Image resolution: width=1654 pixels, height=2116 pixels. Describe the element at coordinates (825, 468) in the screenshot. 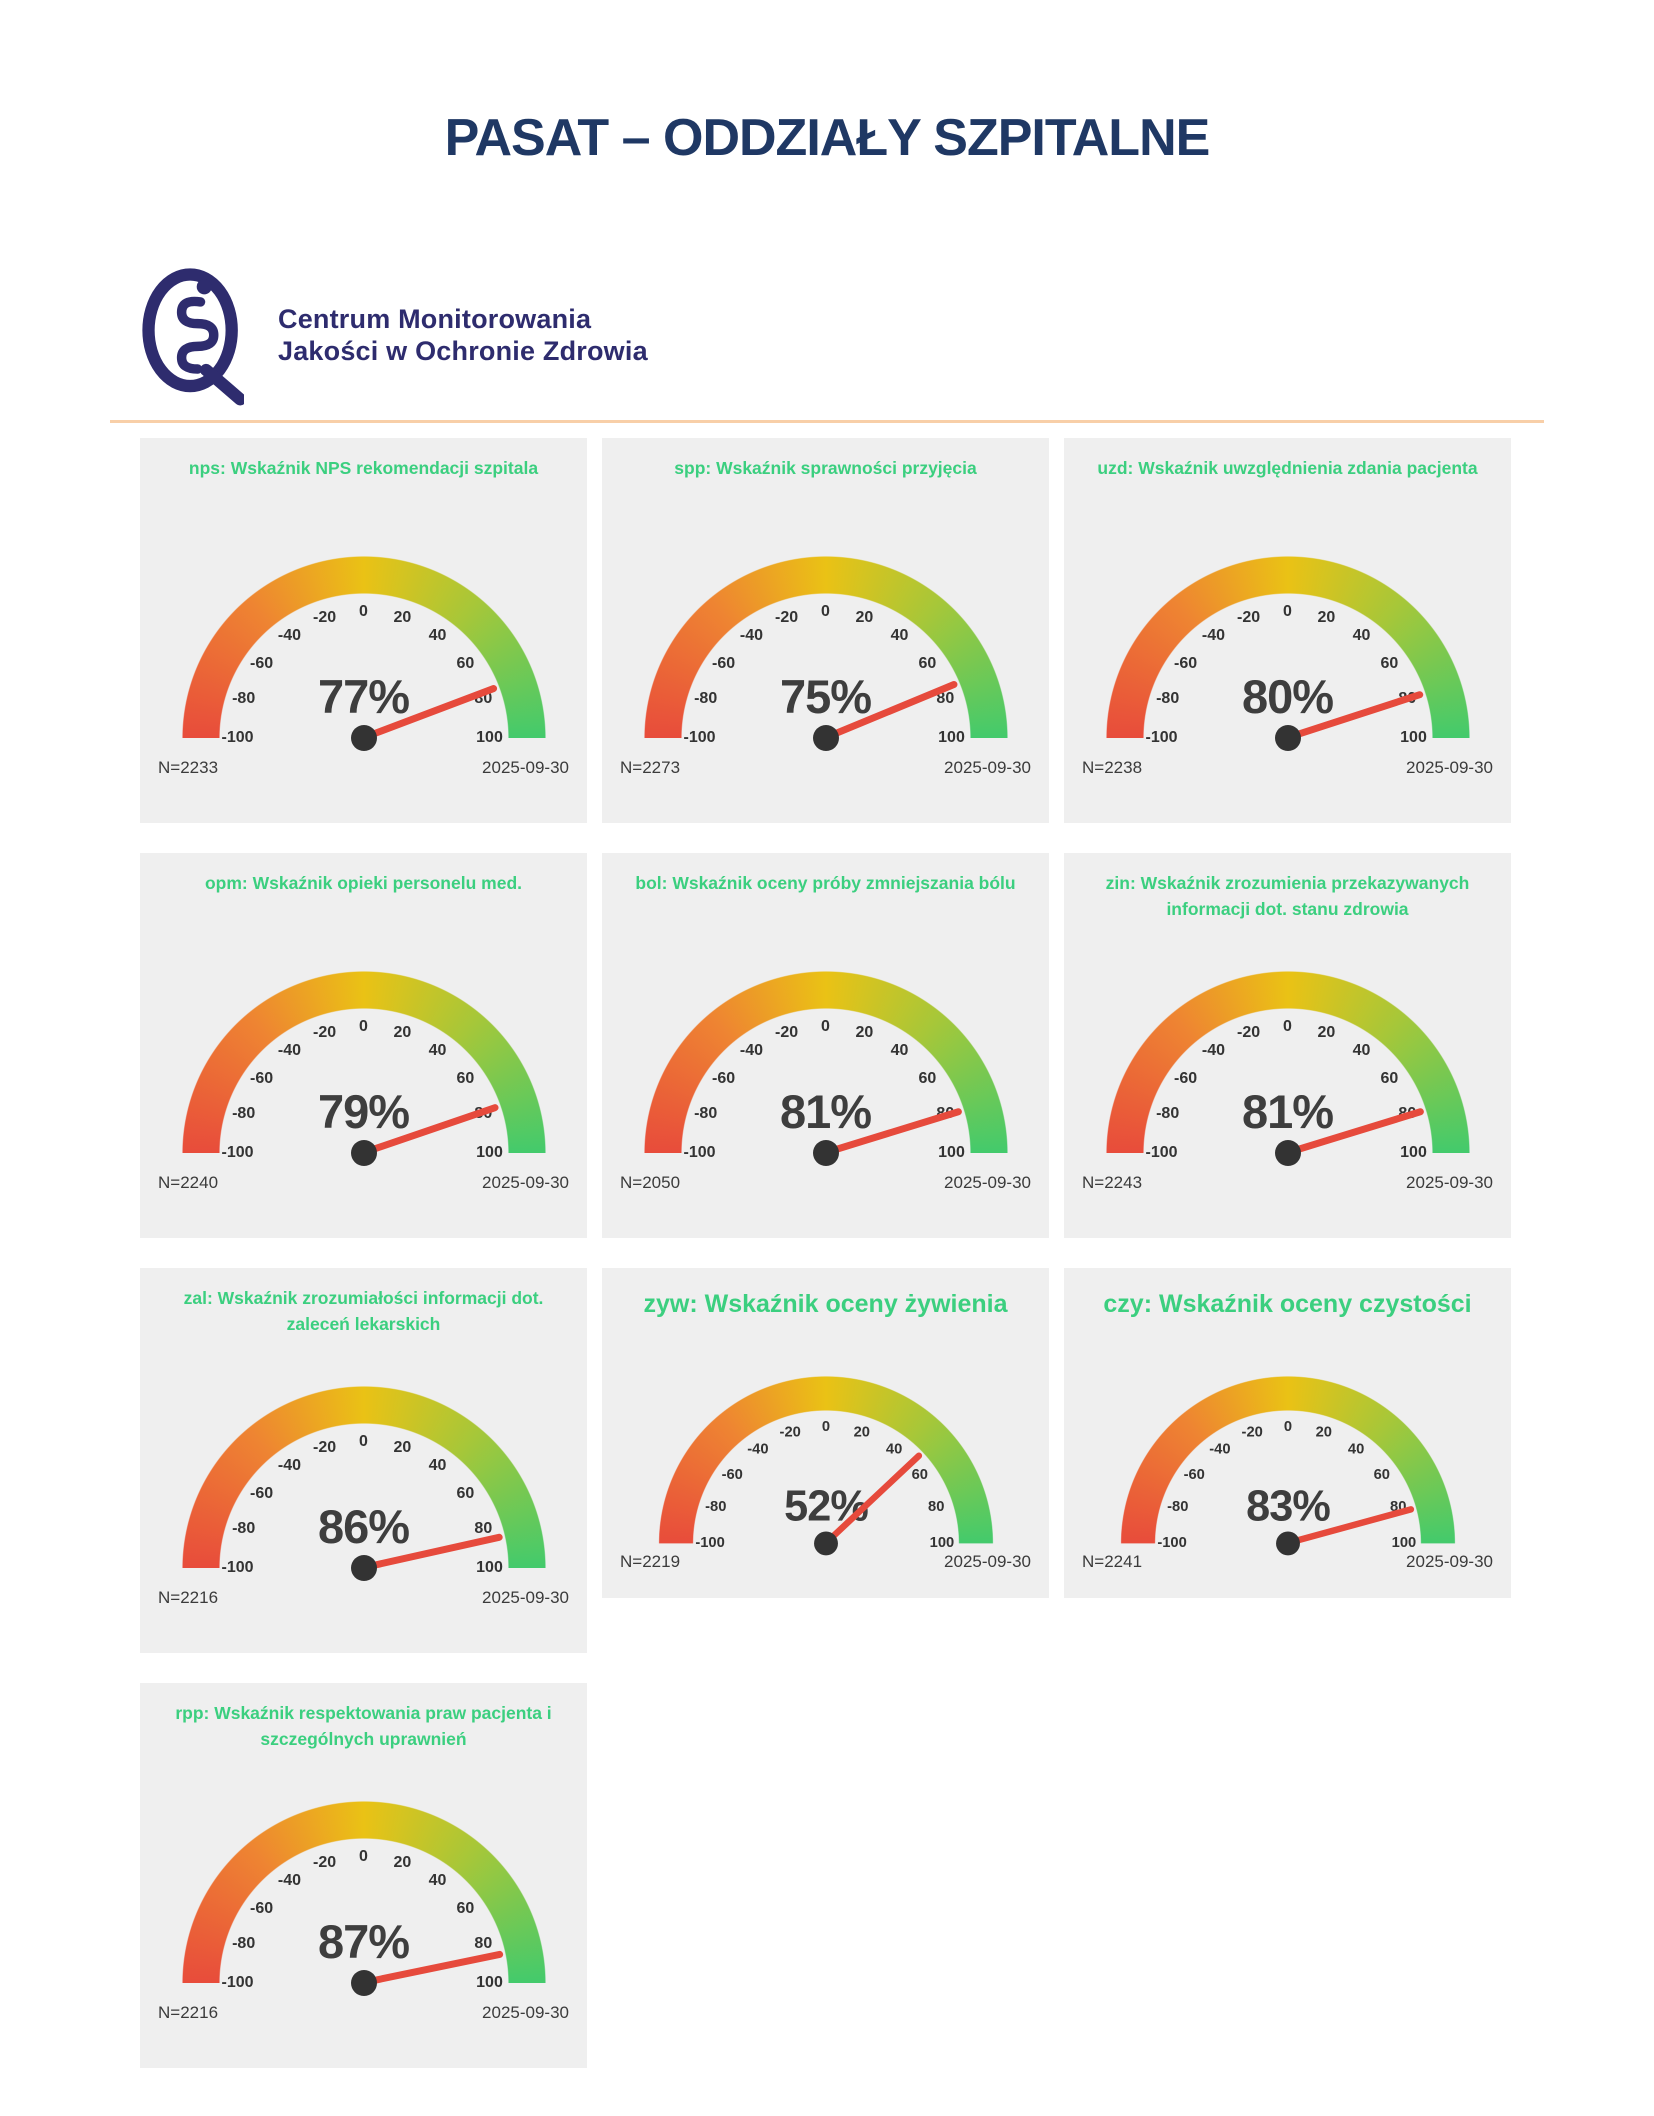

I see `gauge-title: spp: Wskaźnik sprawności przyjęcia` at that location.